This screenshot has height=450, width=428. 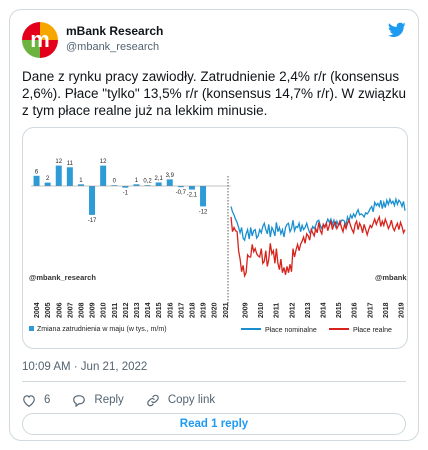 I want to click on bar-2010, so click(x=103, y=175).